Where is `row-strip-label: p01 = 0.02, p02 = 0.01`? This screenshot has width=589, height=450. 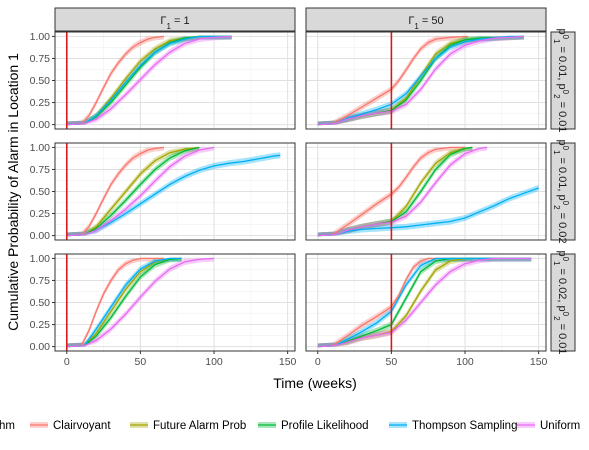
row-strip-label: p01 = 0.02, p02 = 0.01 is located at coordinates (562, 302).